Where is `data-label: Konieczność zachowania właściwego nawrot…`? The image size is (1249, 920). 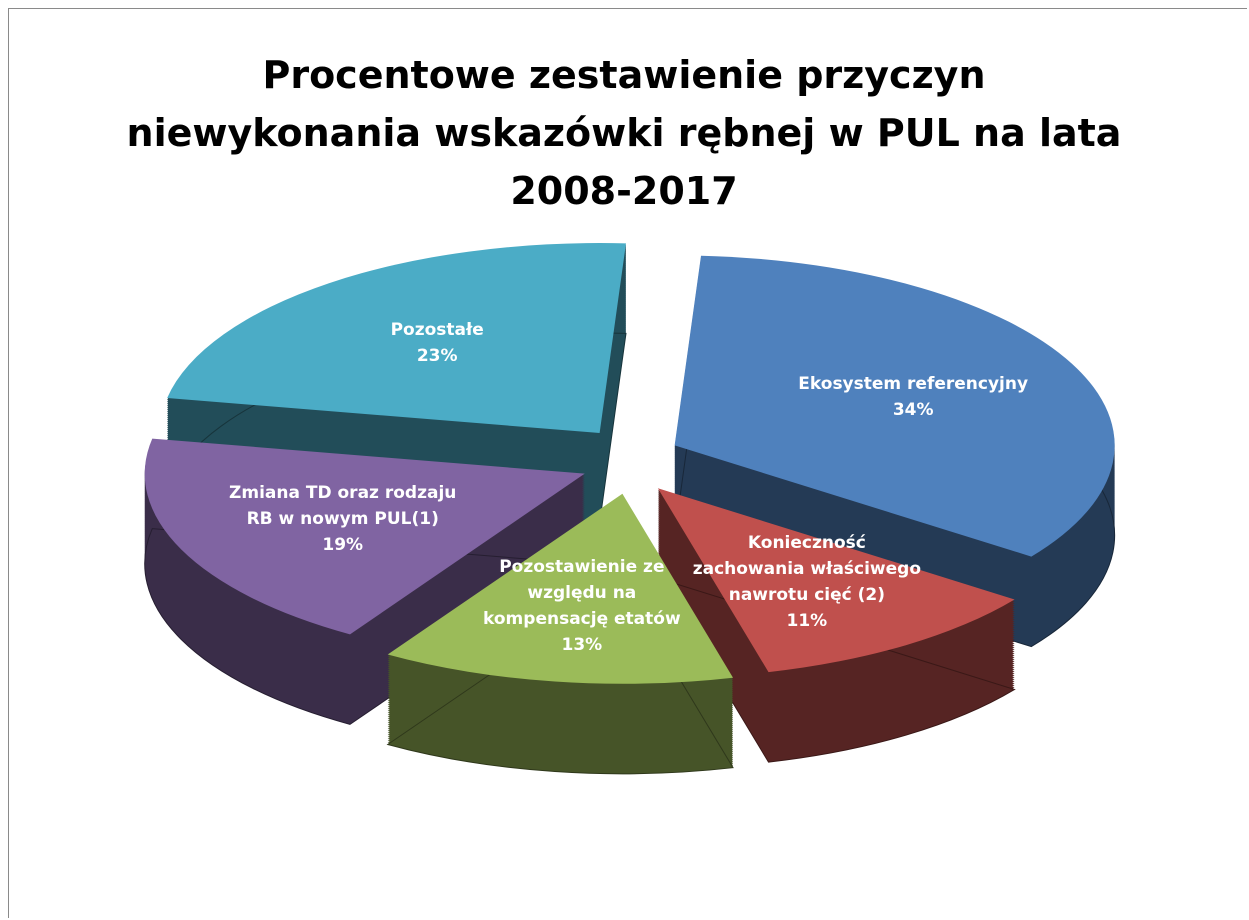
data-label: Konieczność zachowania właściwego nawrot… is located at coordinates (807, 582).